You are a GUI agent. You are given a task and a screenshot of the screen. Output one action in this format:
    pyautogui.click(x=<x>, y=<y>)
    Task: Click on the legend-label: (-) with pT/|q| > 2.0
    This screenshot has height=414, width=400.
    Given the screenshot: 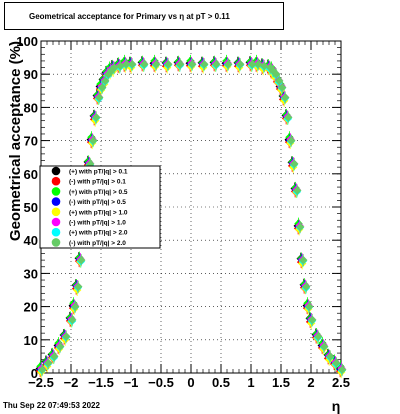 What is the action you would take?
    pyautogui.click(x=97, y=243)
    